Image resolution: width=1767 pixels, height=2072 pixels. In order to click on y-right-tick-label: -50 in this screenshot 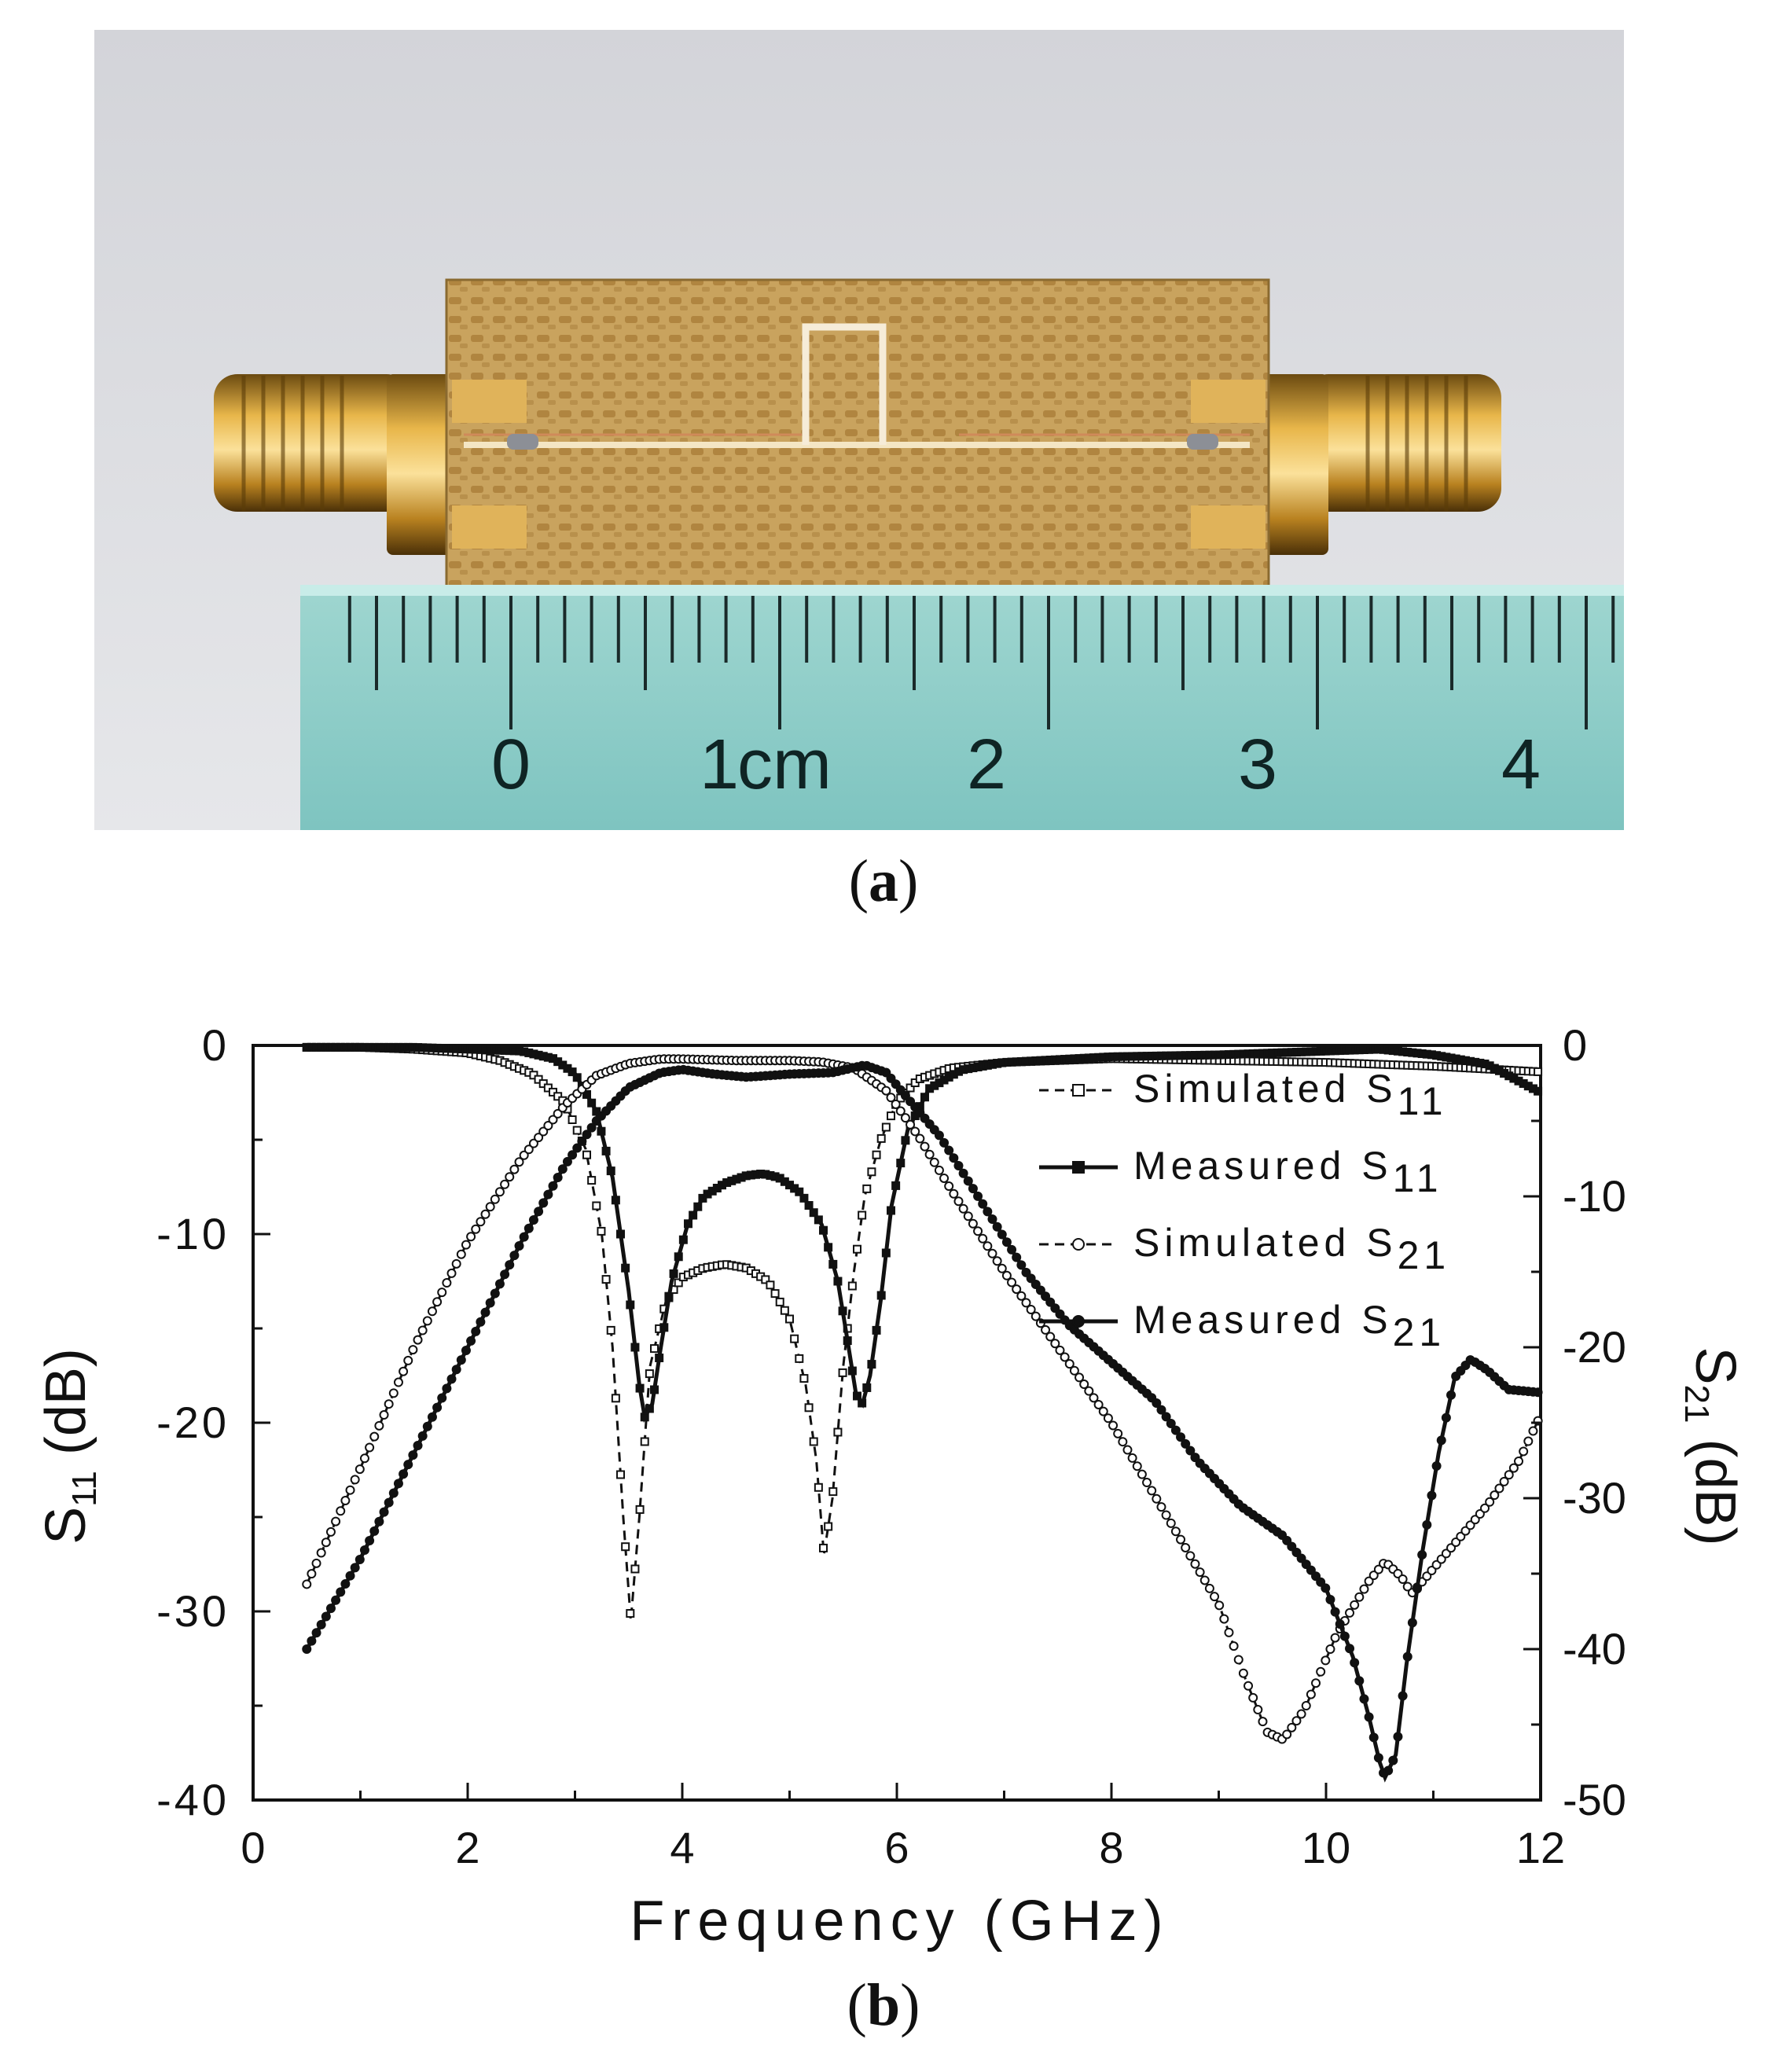, I will do `click(1594, 1799)`.